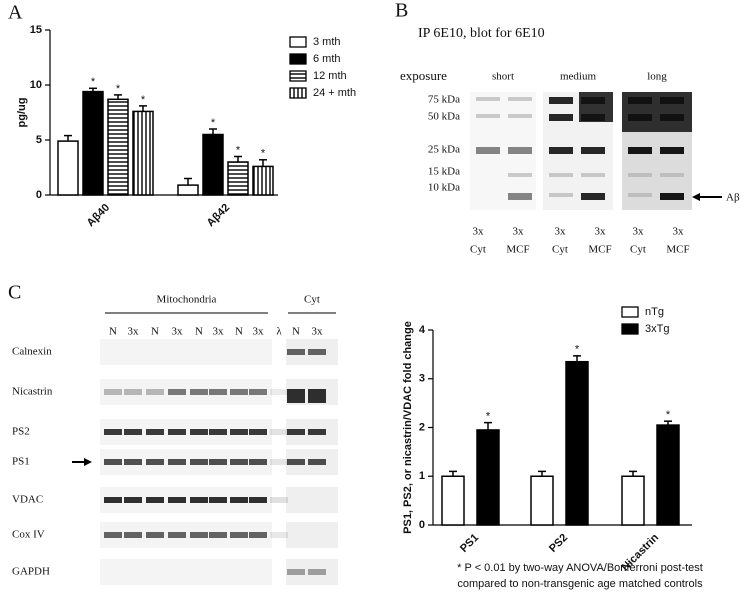 The width and height of the screenshot is (745, 595). Describe the element at coordinates (14, 293) in the screenshot. I see `panel-label: C` at that location.